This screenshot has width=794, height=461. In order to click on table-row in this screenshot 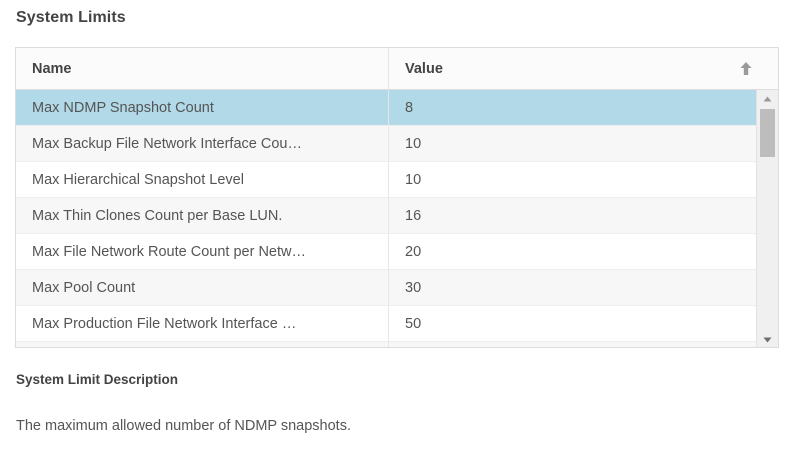, I will do `click(386, 344)`.